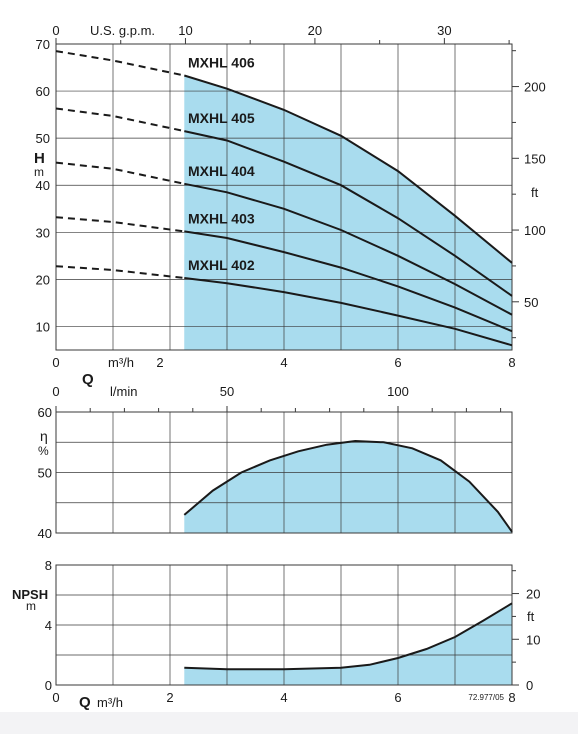 The width and height of the screenshot is (578, 739). Describe the element at coordinates (221, 118) in the screenshot. I see `series-label: MXHL 405` at that location.